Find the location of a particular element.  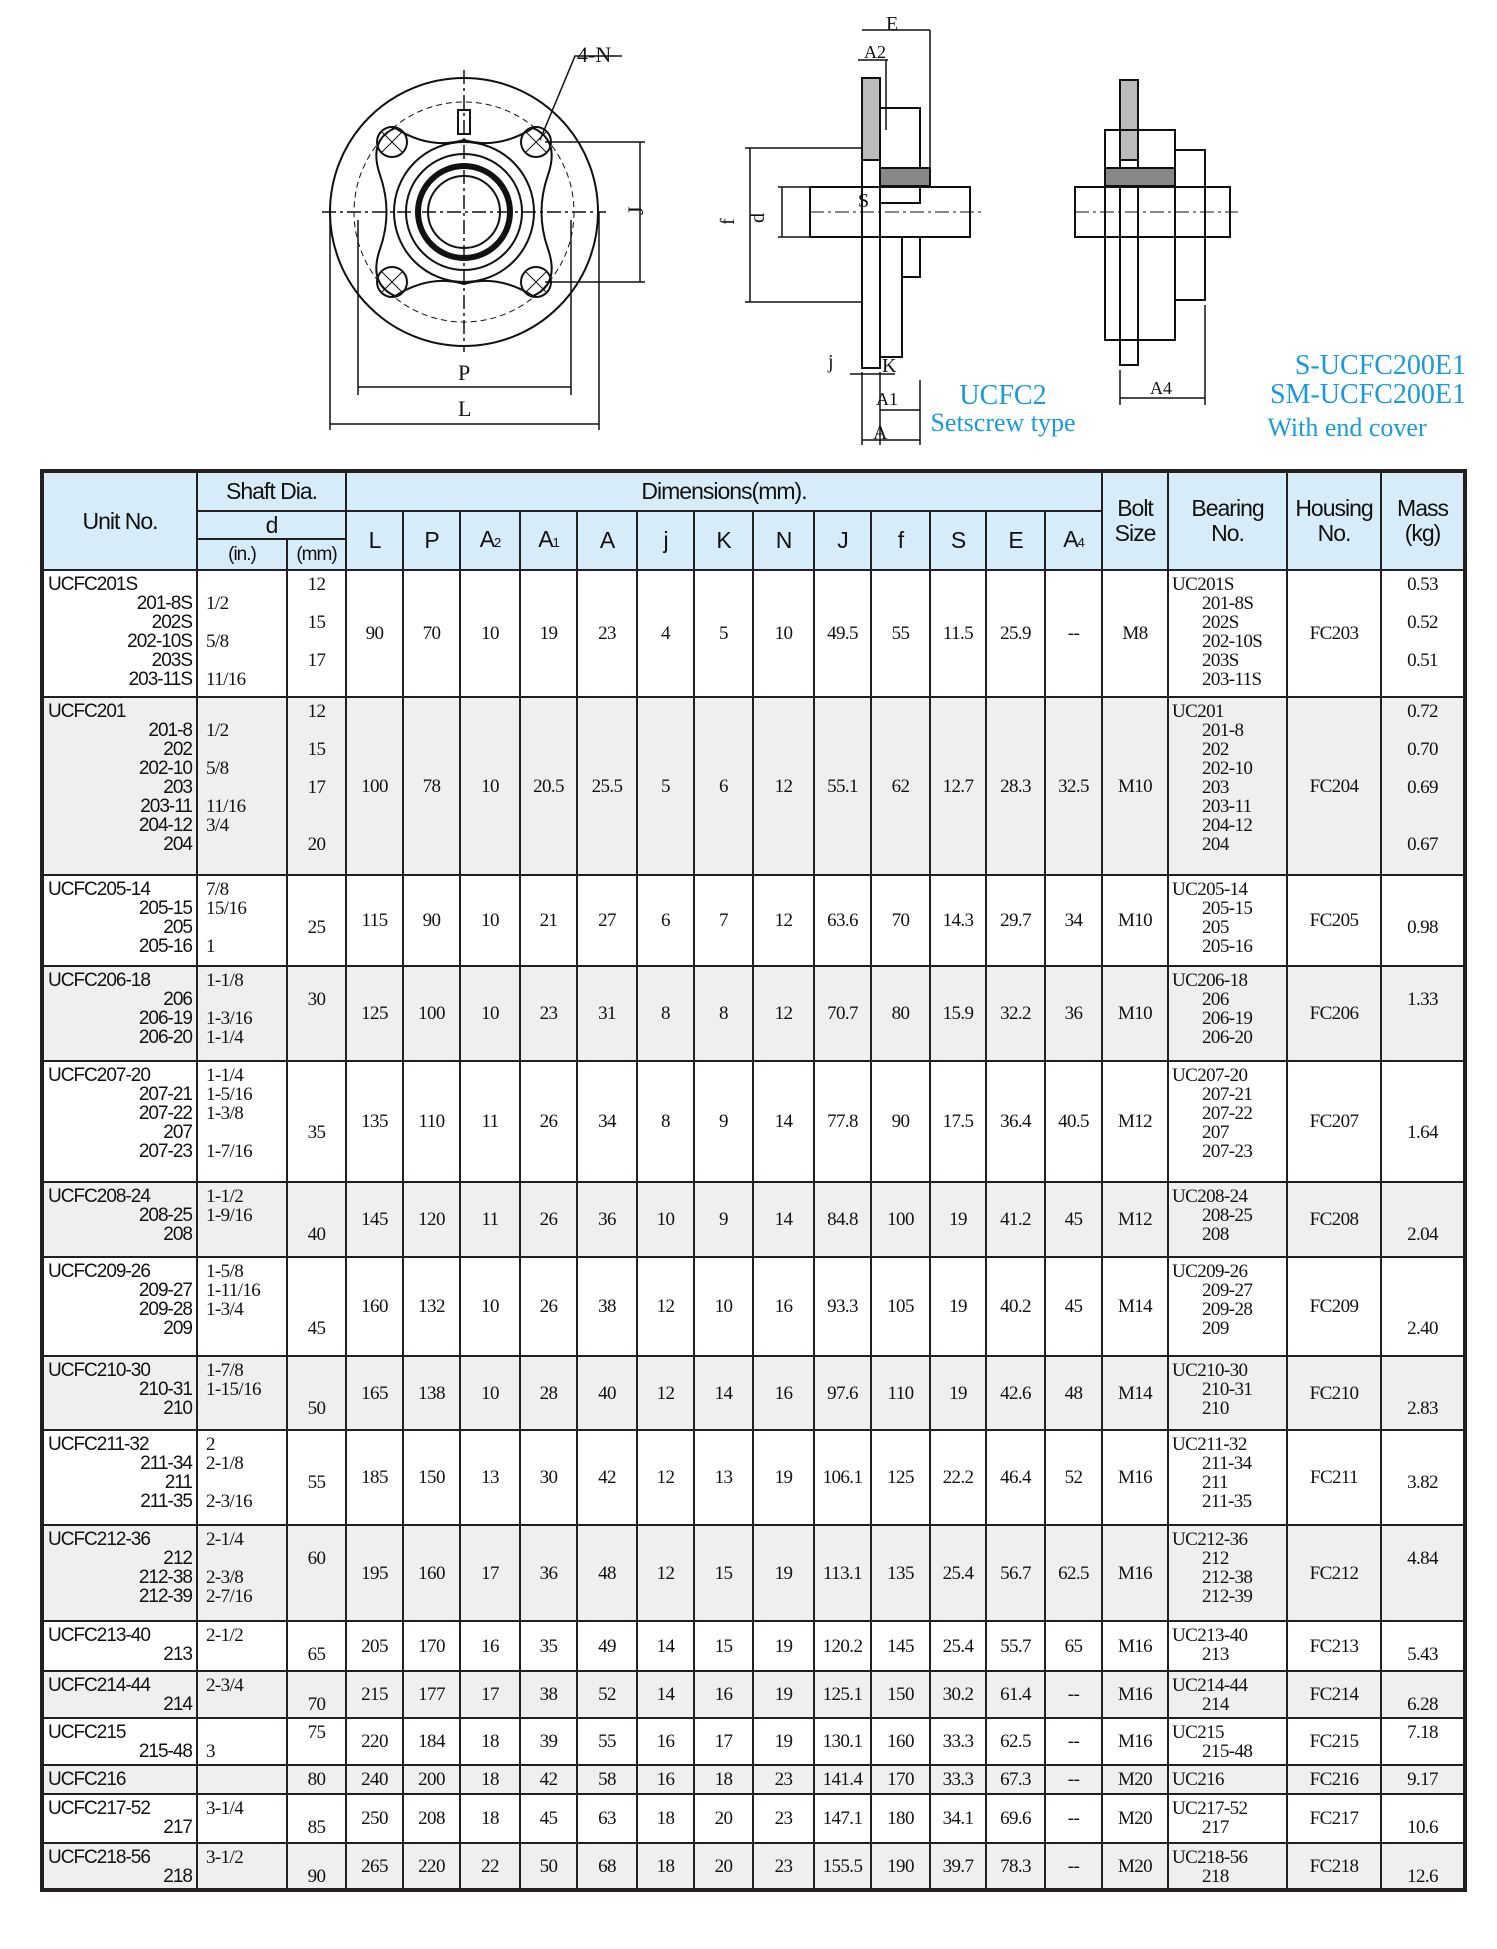

dim-E-cell: 62.5 is located at coordinates (1015, 1741).